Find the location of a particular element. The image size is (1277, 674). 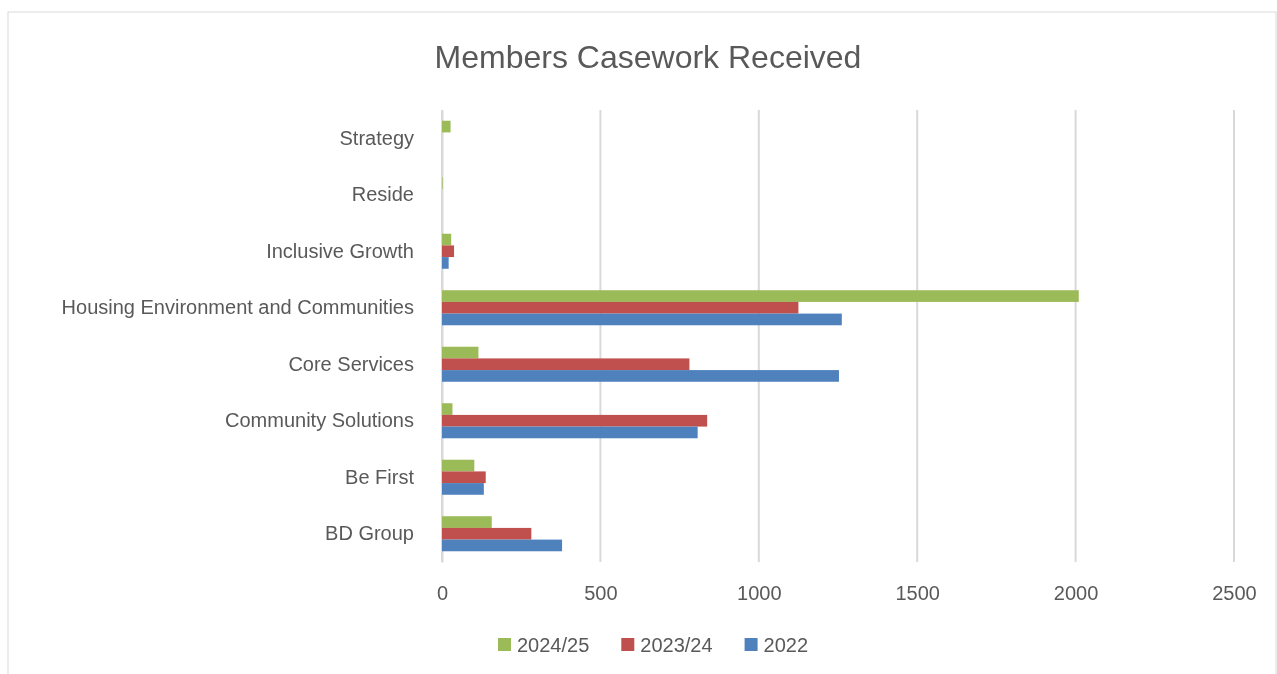

x-tick-label: 1000 is located at coordinates (759, 593).